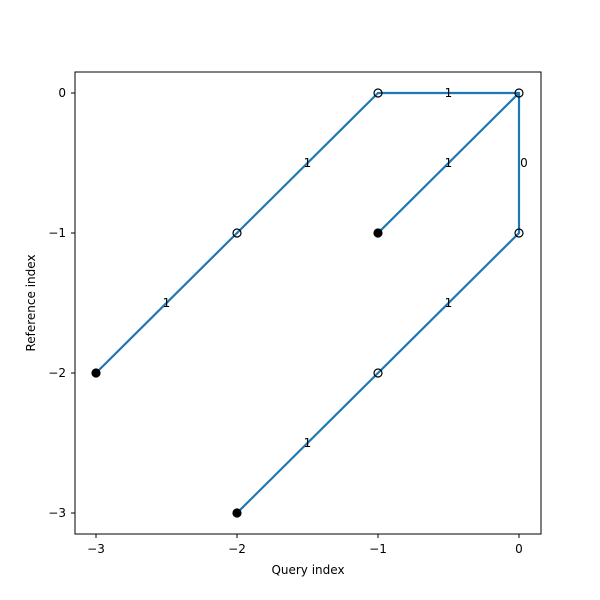 The width and height of the screenshot is (600, 600). Describe the element at coordinates (31, 302) in the screenshot. I see `y-axis-label: Reference index` at that location.